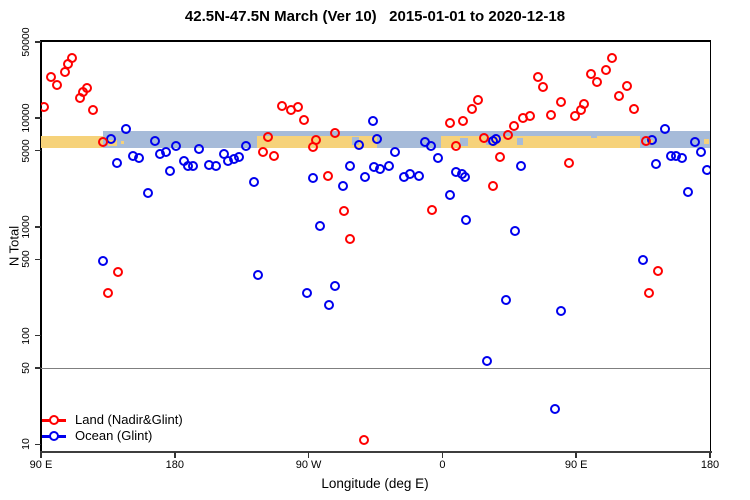 The height and width of the screenshot is (500, 750). Describe the element at coordinates (710, 246) in the screenshot. I see `plot-box-right` at that location.